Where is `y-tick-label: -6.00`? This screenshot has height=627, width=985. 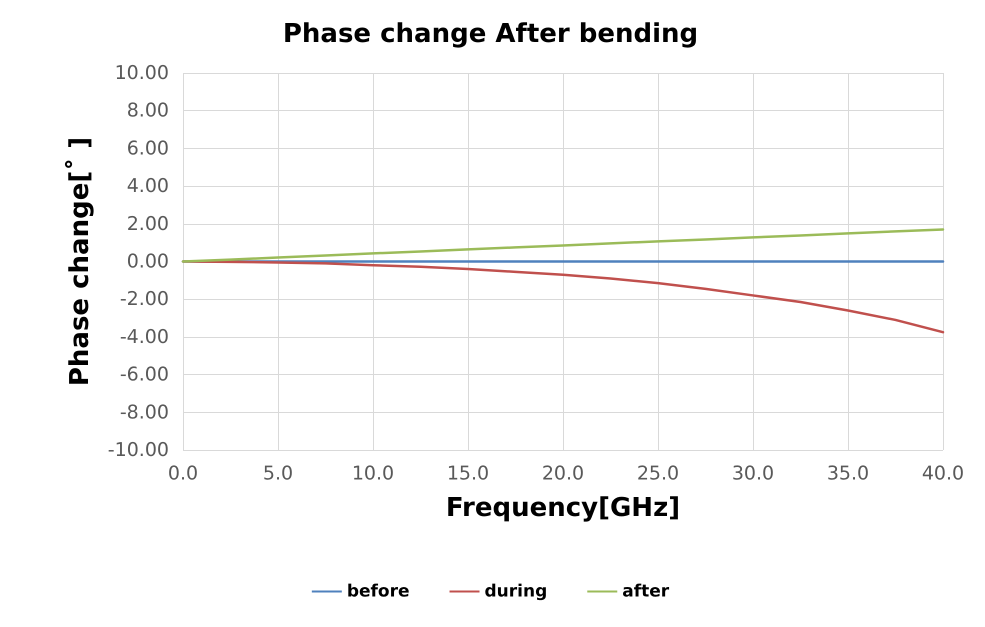 y-tick-label: -6.00 is located at coordinates (144, 375).